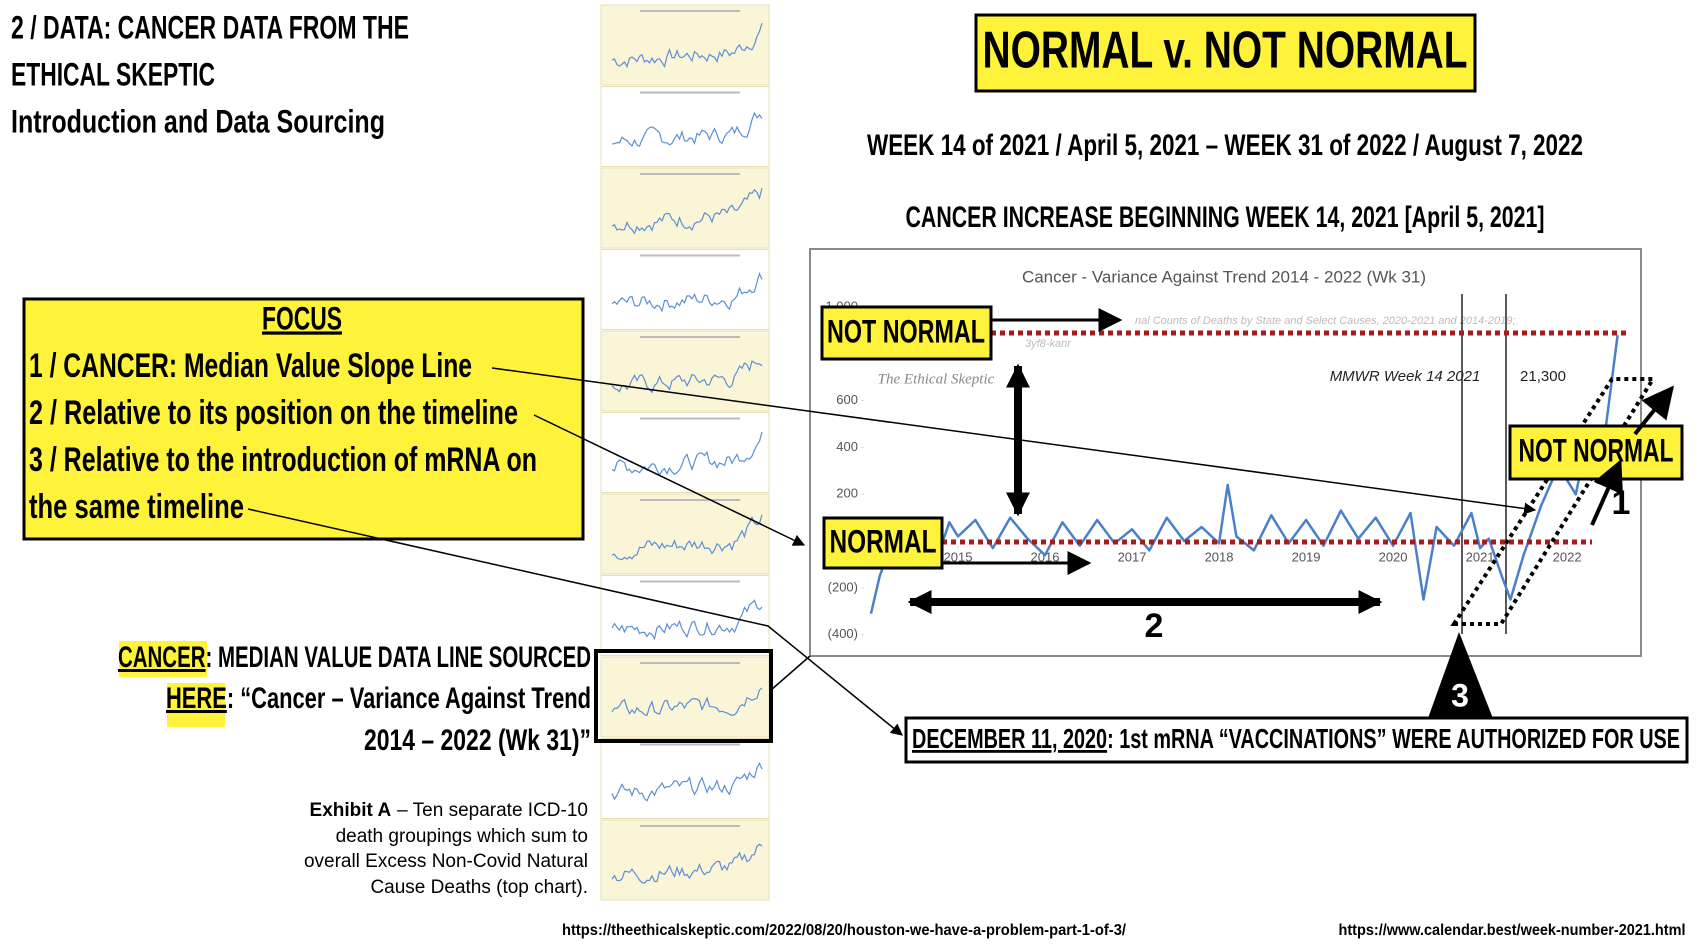  I want to click on exhibit-line: overall Excess Non-Covid Natural, so click(446, 861).